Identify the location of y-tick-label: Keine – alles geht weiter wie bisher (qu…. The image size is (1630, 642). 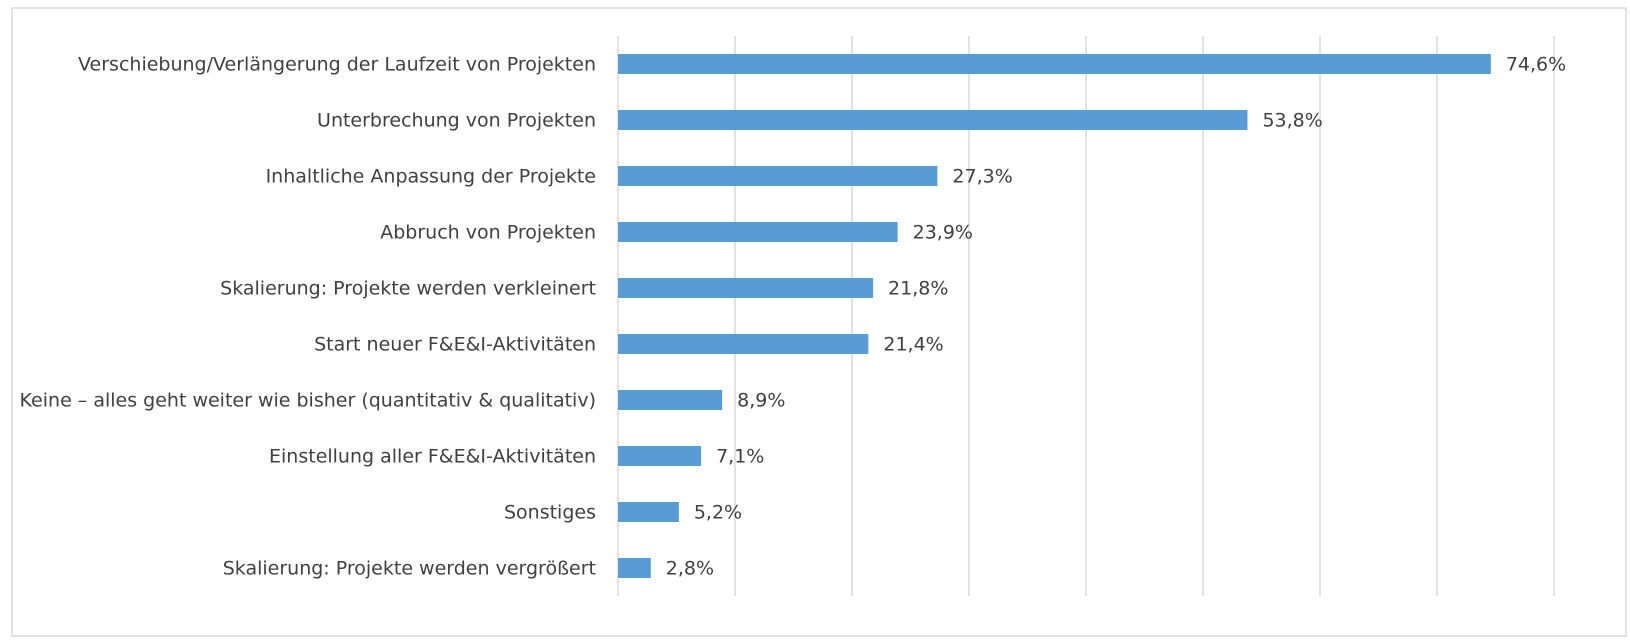
(308, 401).